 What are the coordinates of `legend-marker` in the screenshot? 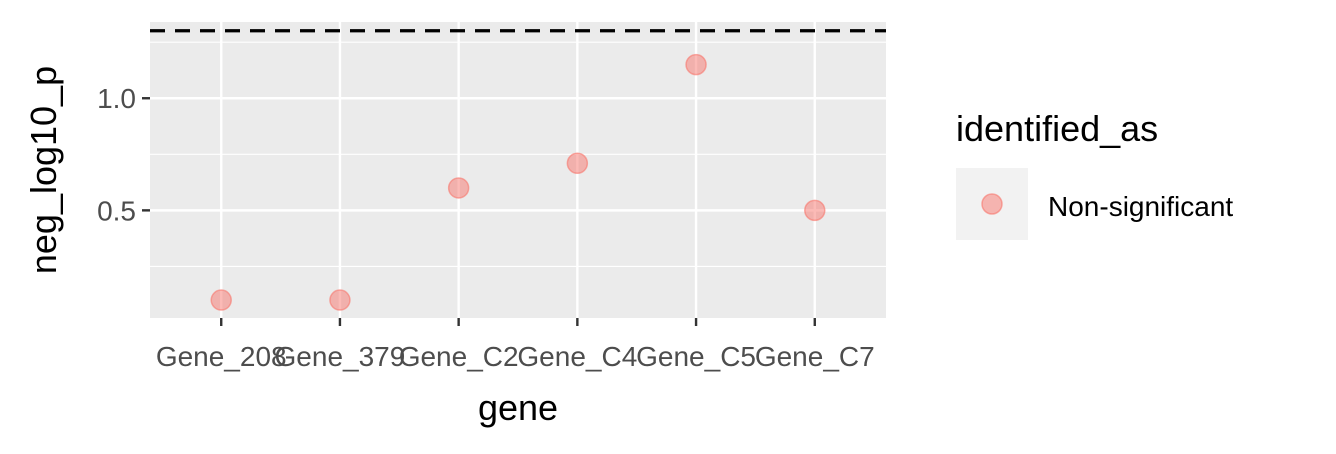 It's located at (992, 204).